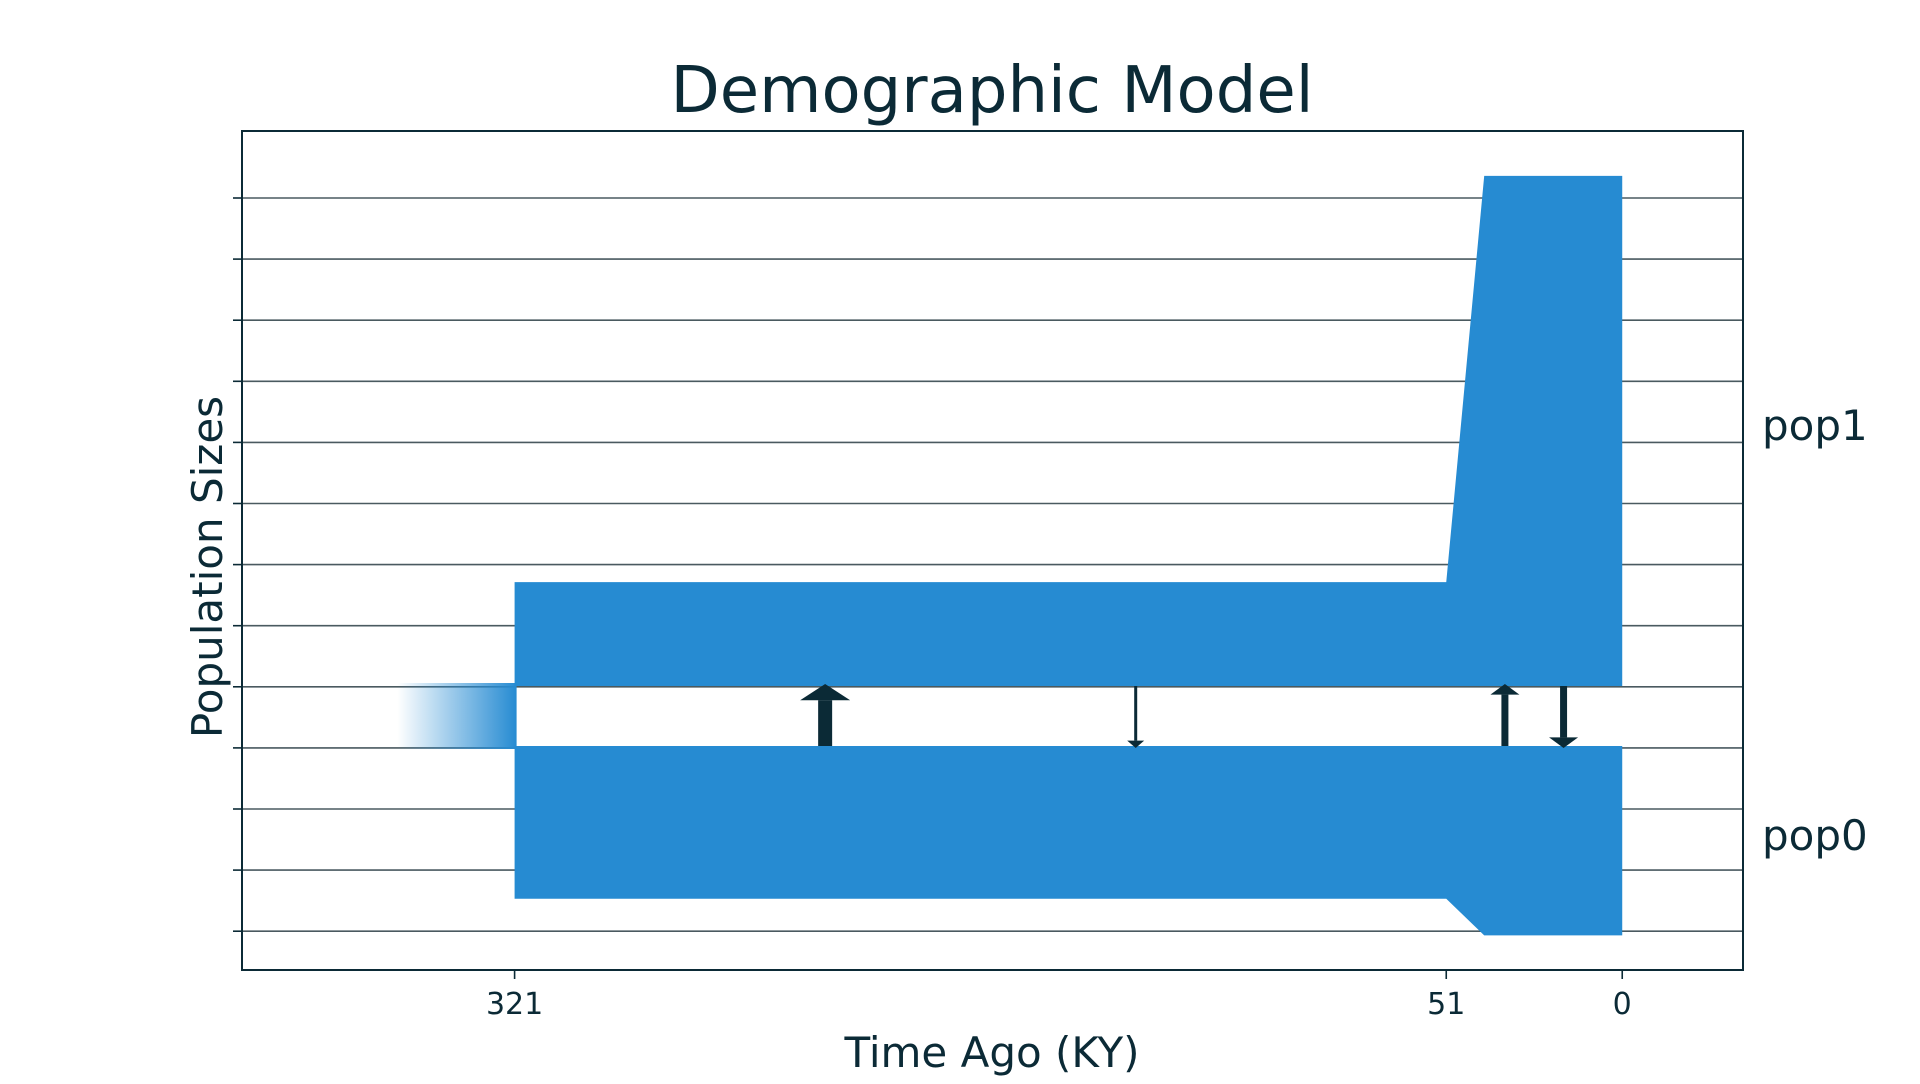 This screenshot has width=1920, height=1084. What do you see at coordinates (1622, 1004) in the screenshot?
I see `x-tick-label: 0` at bounding box center [1622, 1004].